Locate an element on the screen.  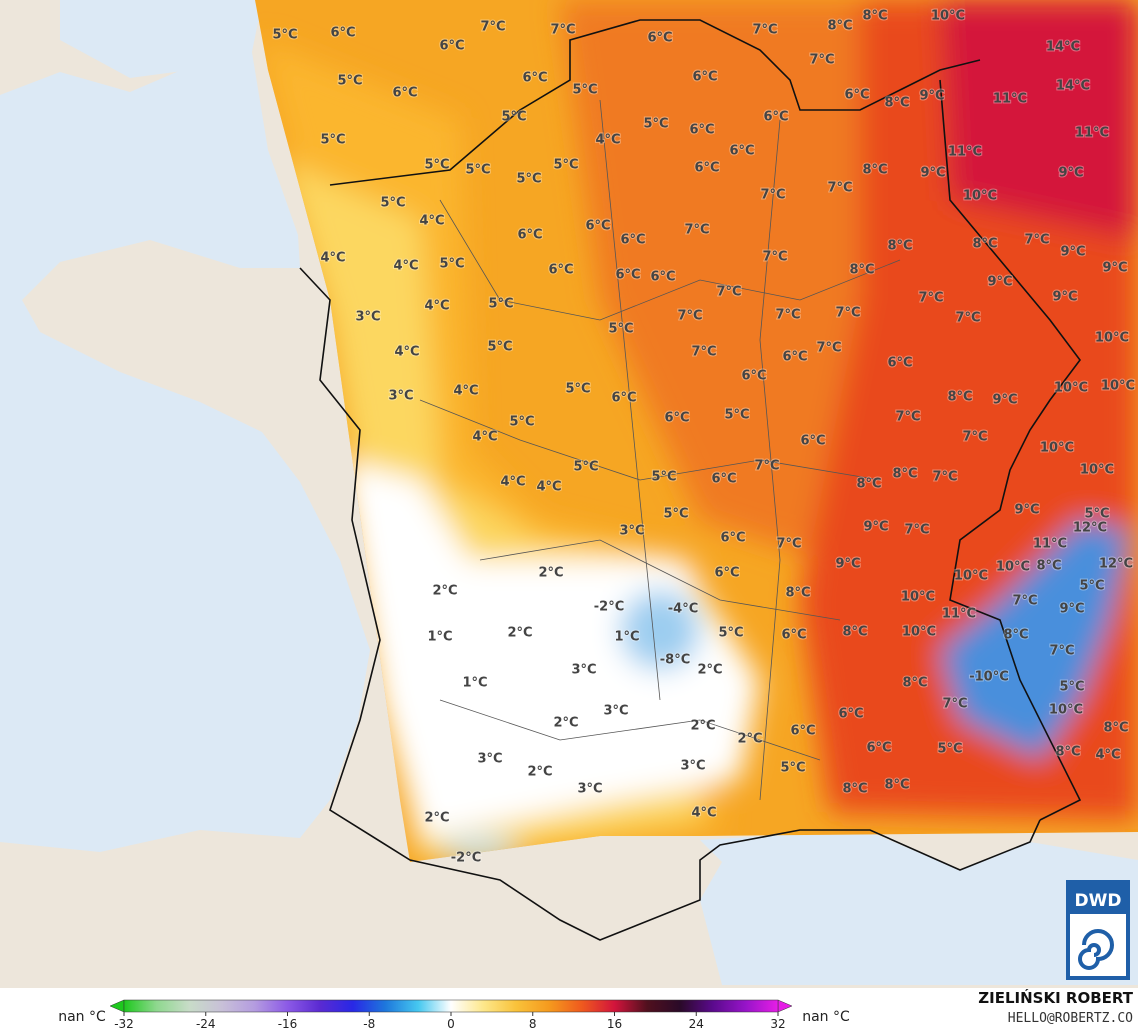
colorbar-tick-label: -8 is located at coordinates (369, 1024).